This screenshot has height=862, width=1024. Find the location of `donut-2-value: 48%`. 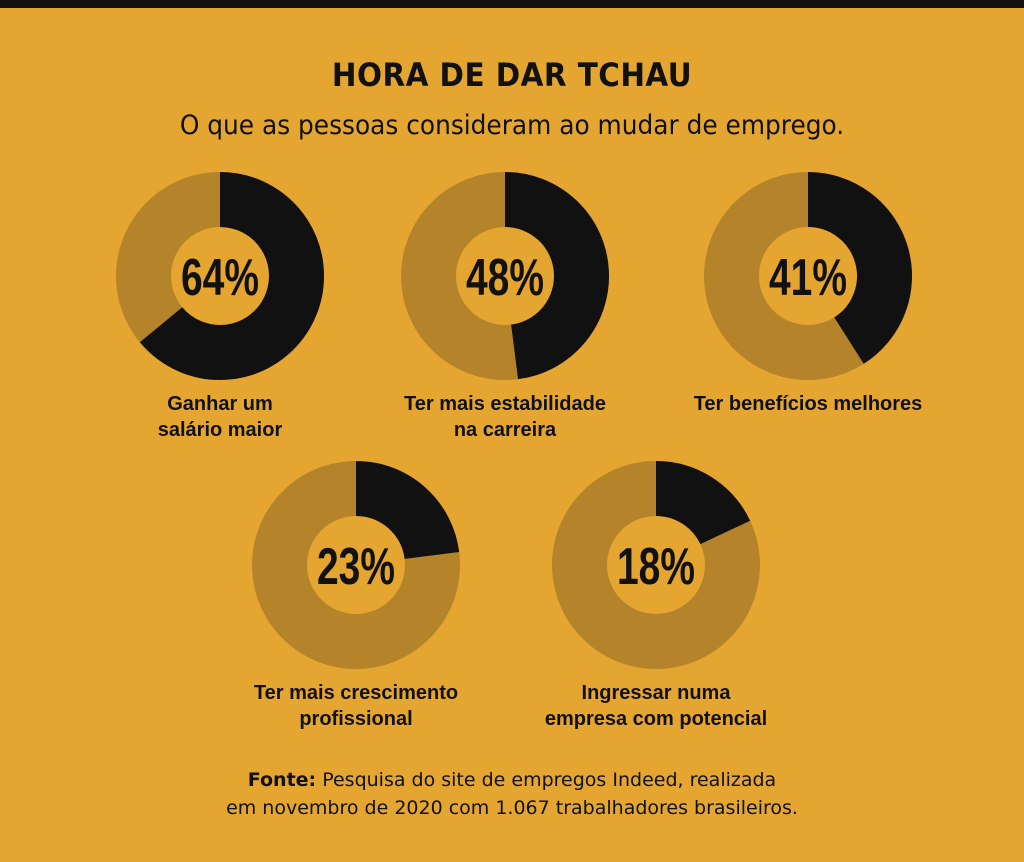

donut-2-value: 48% is located at coordinates (505, 278).